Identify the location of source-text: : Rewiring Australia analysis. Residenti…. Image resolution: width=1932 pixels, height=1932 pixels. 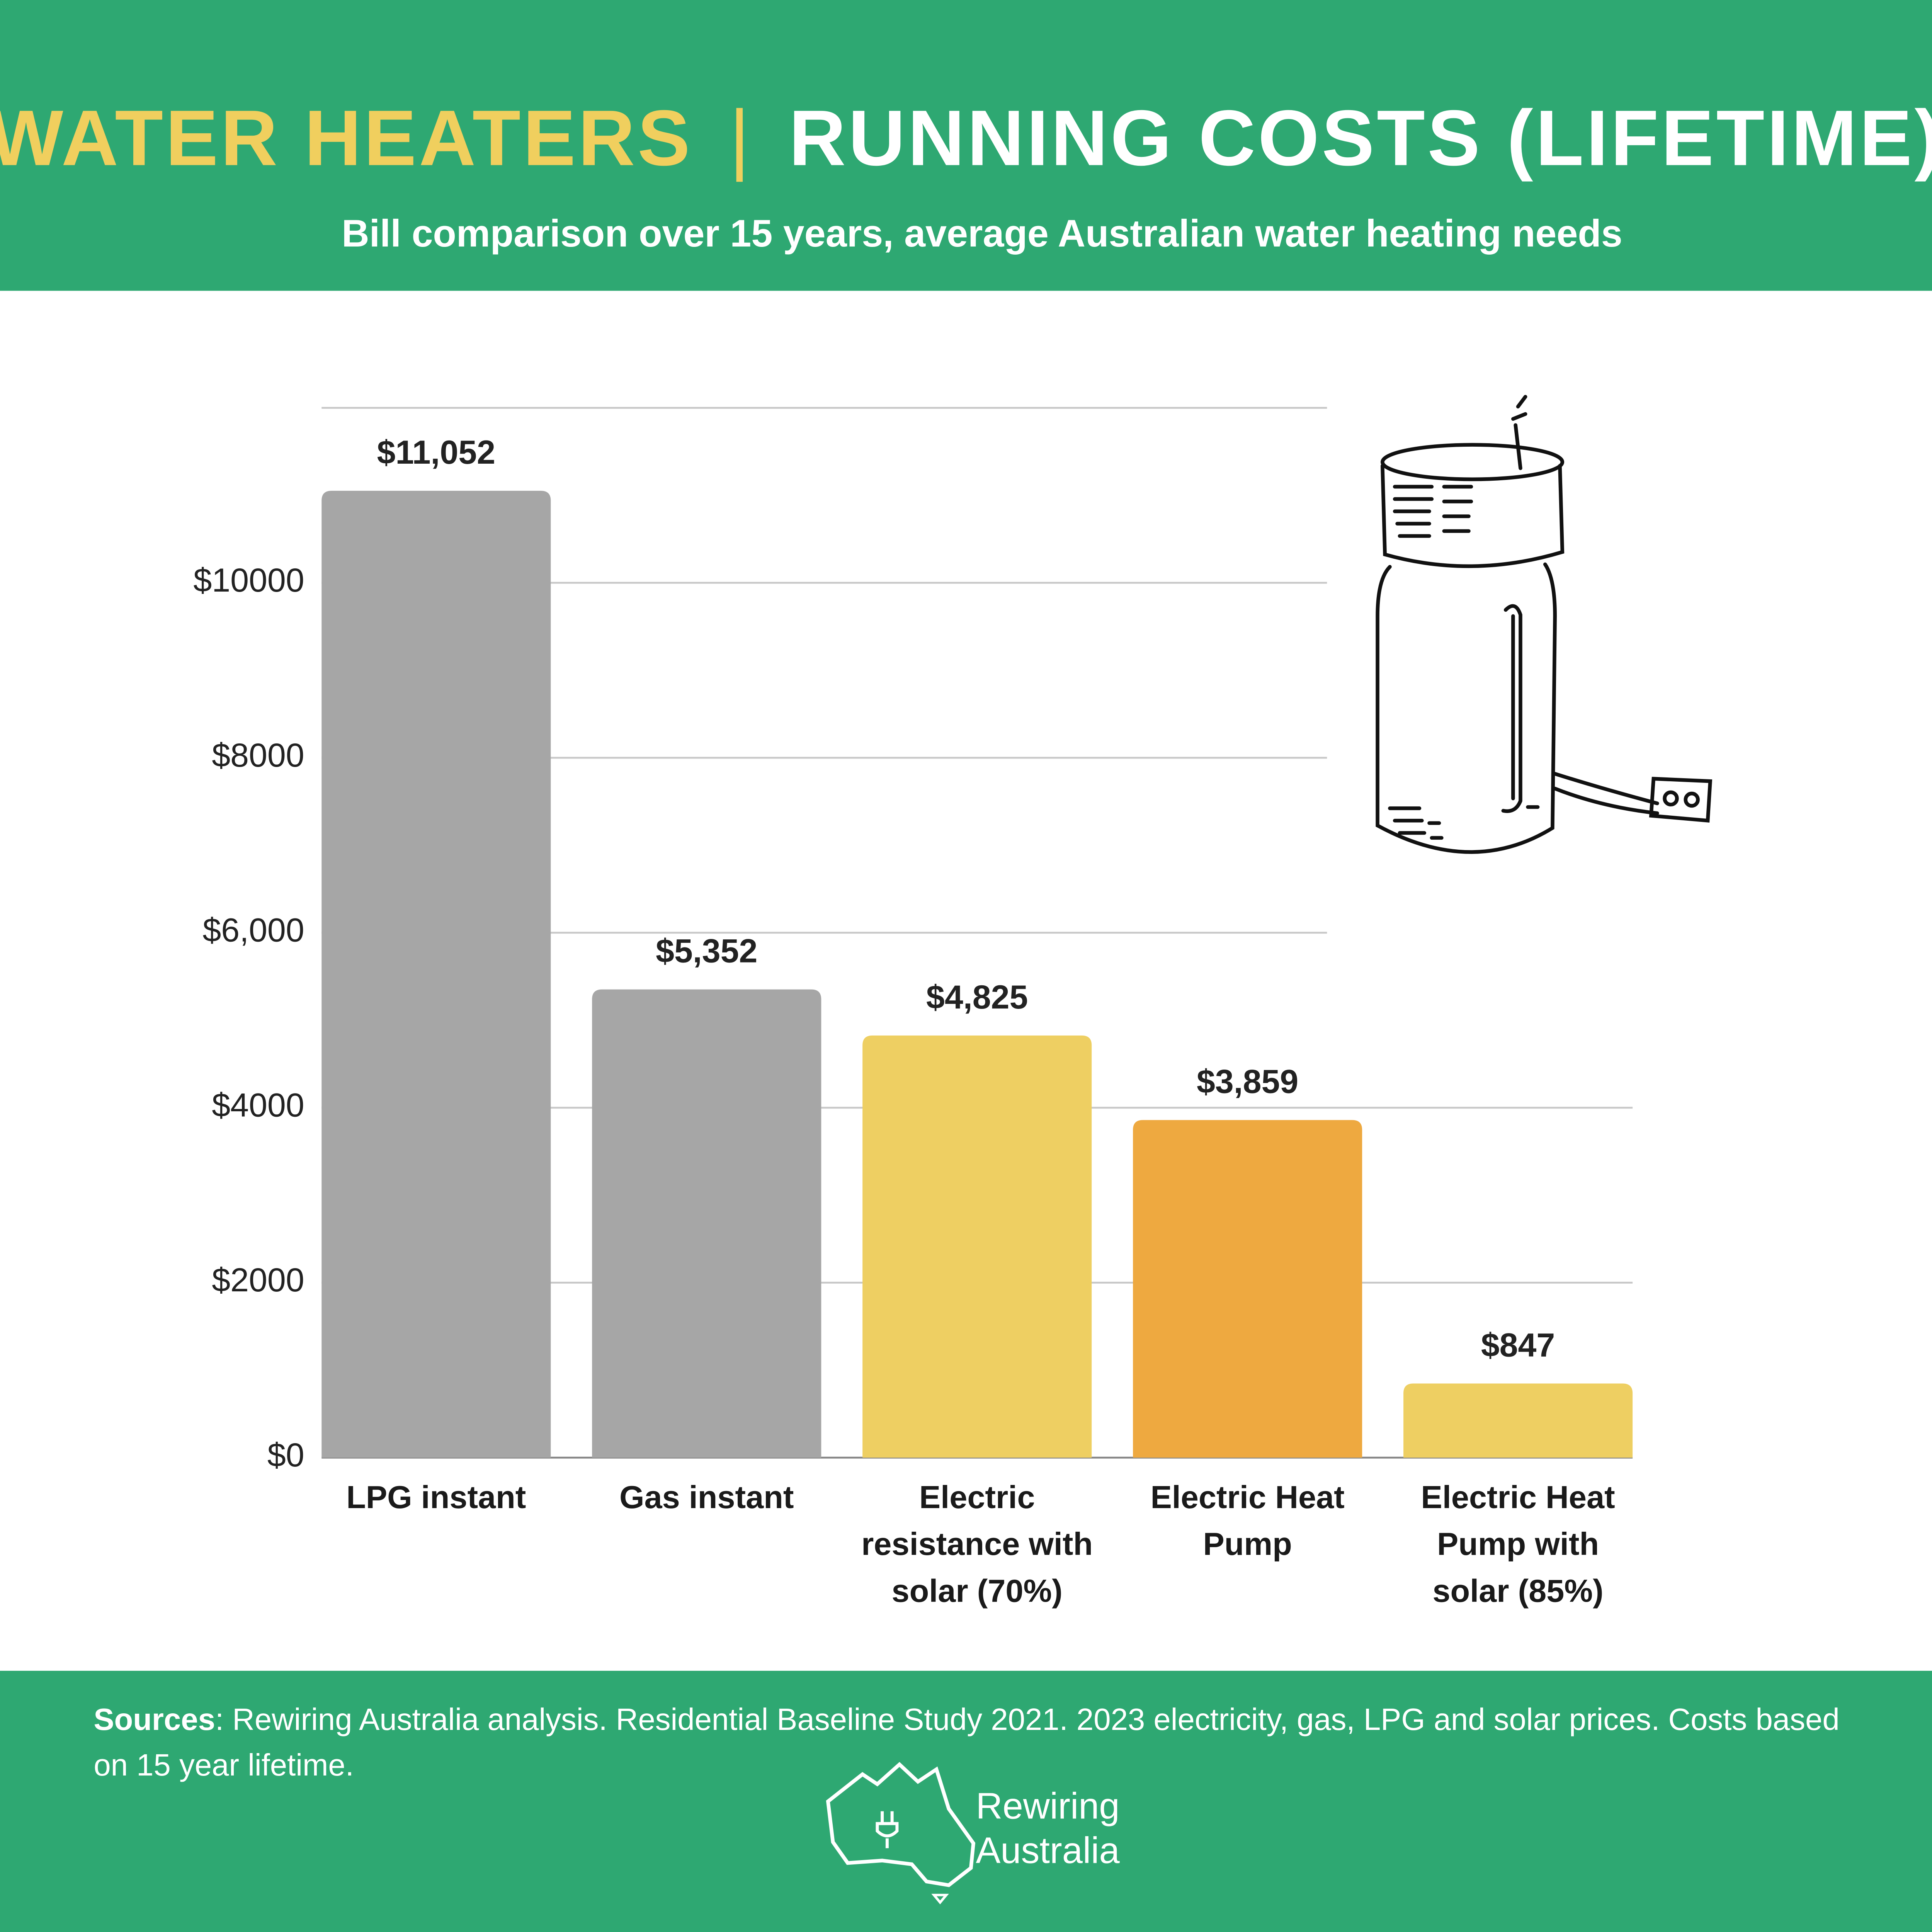
(967, 1742).